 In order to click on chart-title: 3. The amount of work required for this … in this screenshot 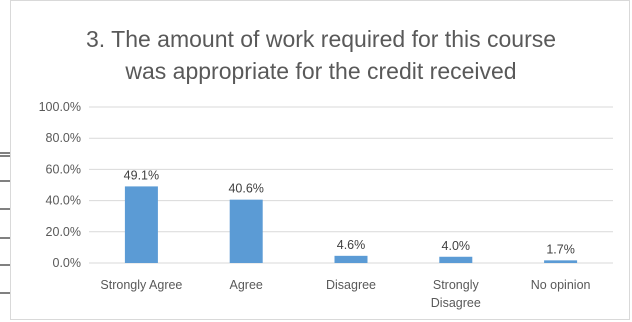, I will do `click(321, 55)`.